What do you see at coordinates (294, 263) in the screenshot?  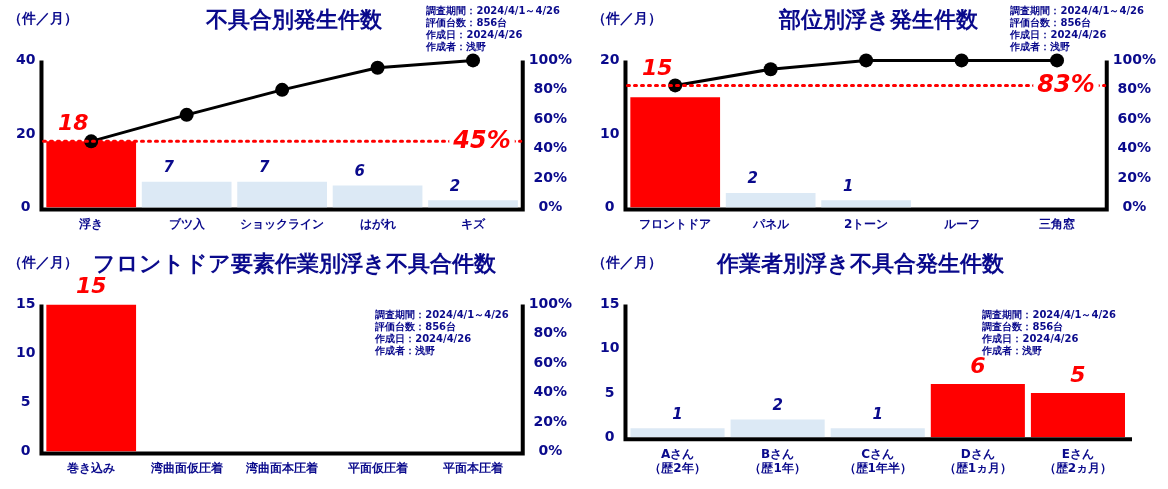 I see `chart-title: フロントドア要素作業別浮き不具合件数` at bounding box center [294, 263].